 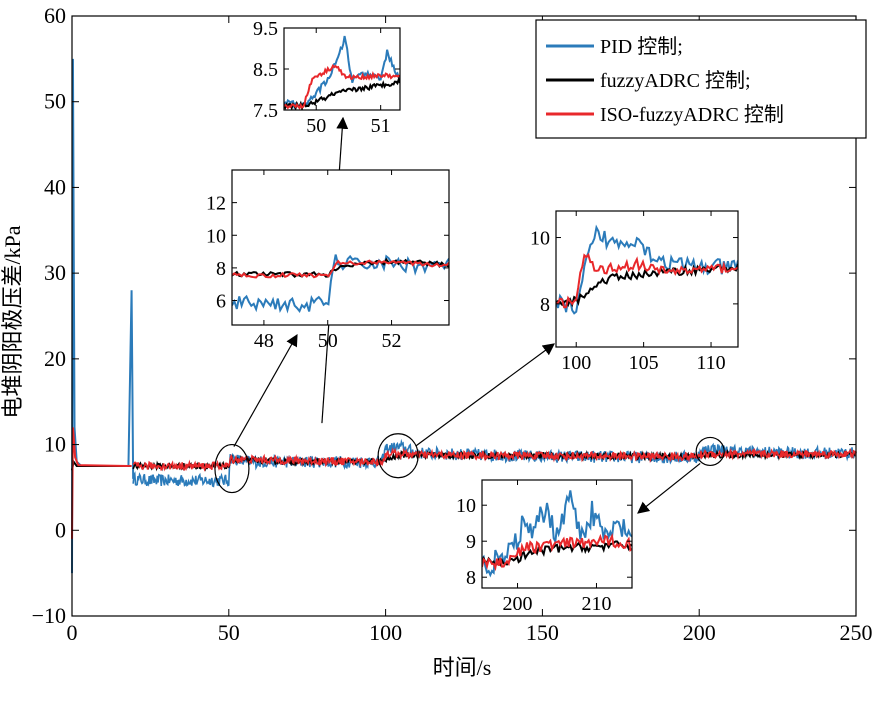 What do you see at coordinates (12, 321) in the screenshot?
I see `y-axis-label: 电堆阴阳极压差/kPa` at bounding box center [12, 321].